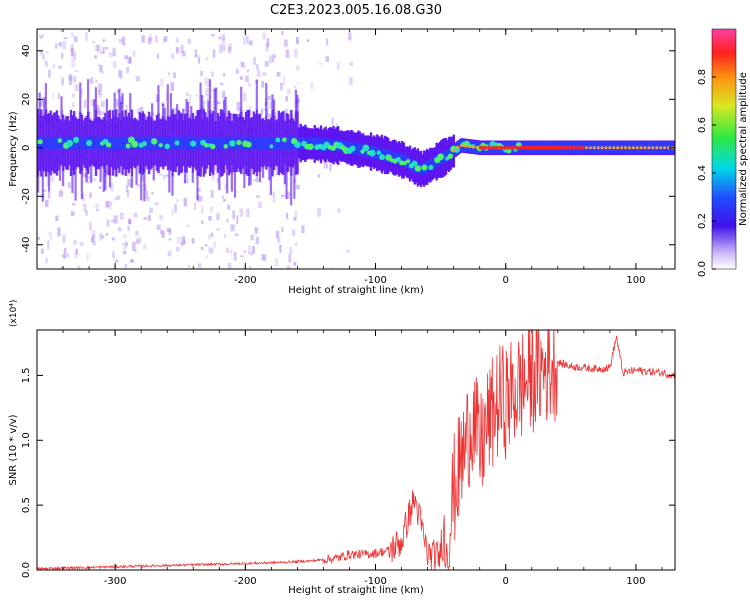 This screenshot has height=600, width=750. What do you see at coordinates (506, 581) in the screenshot?
I see `snr-xtick-label: 0` at bounding box center [506, 581].